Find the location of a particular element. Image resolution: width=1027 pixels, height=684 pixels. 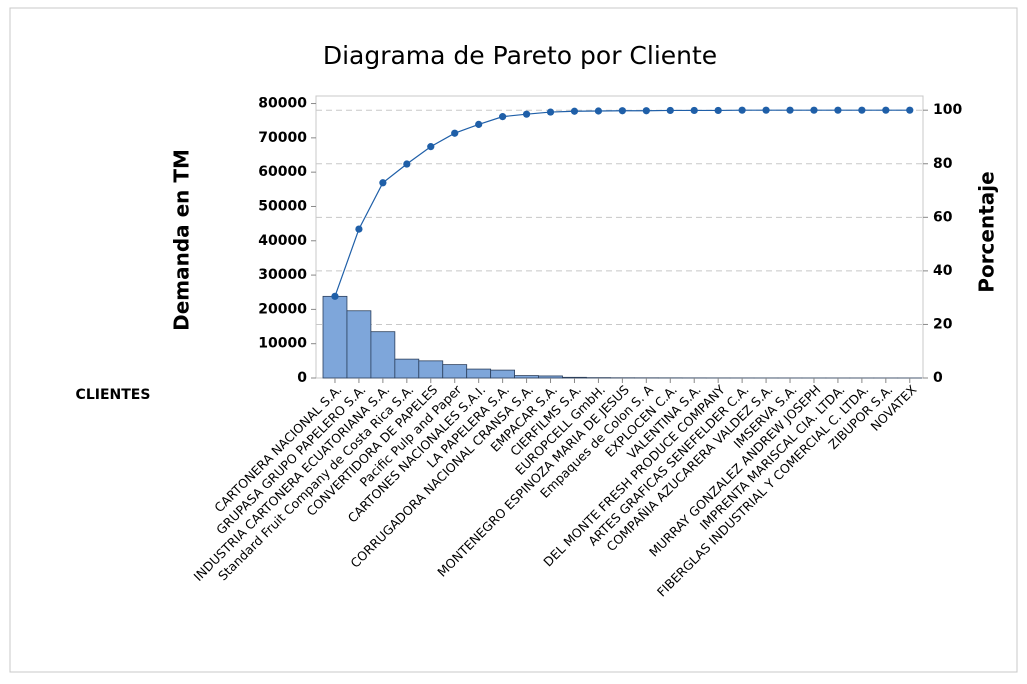

y2-tick-label: 100 is located at coordinates (947, 110).